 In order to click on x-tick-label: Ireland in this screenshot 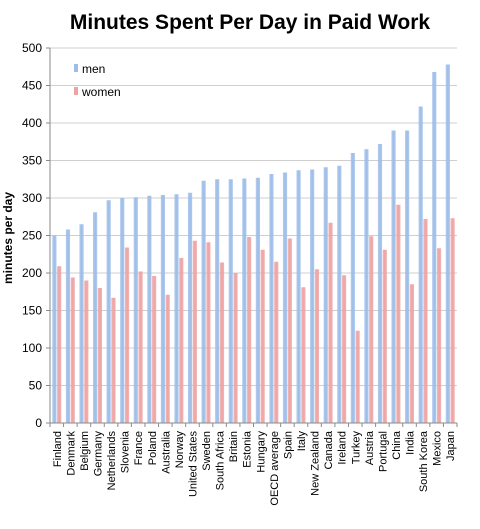, I will do `click(343, 448)`.